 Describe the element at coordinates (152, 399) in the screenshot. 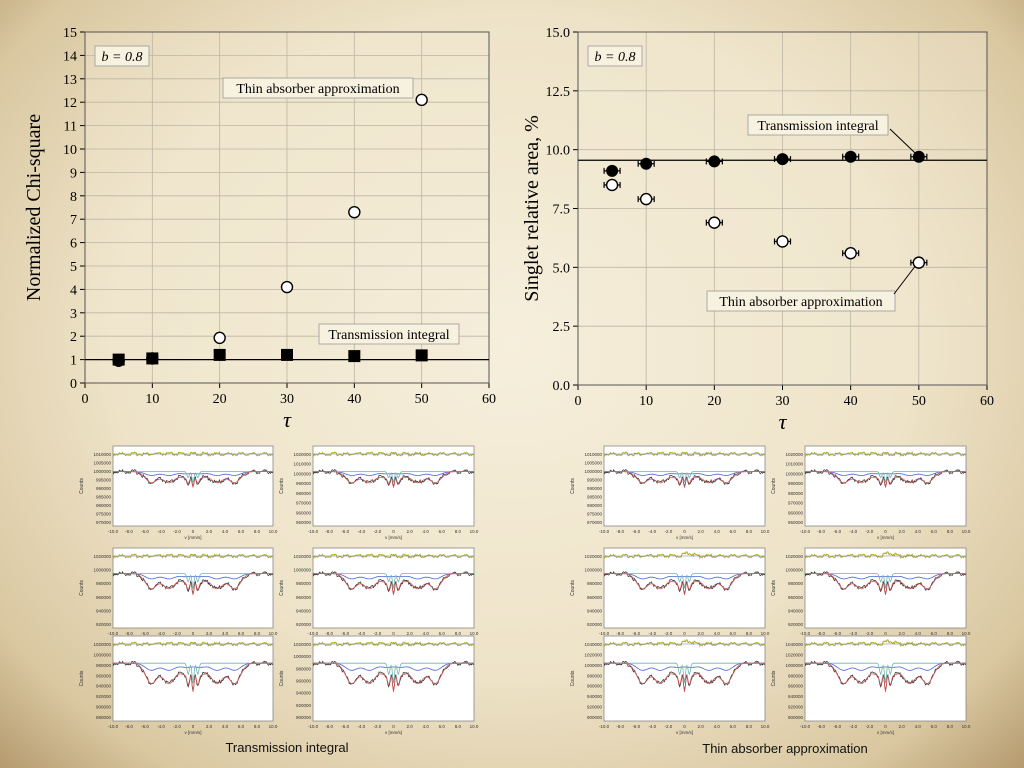

I see `x-tick-label: 10` at that location.